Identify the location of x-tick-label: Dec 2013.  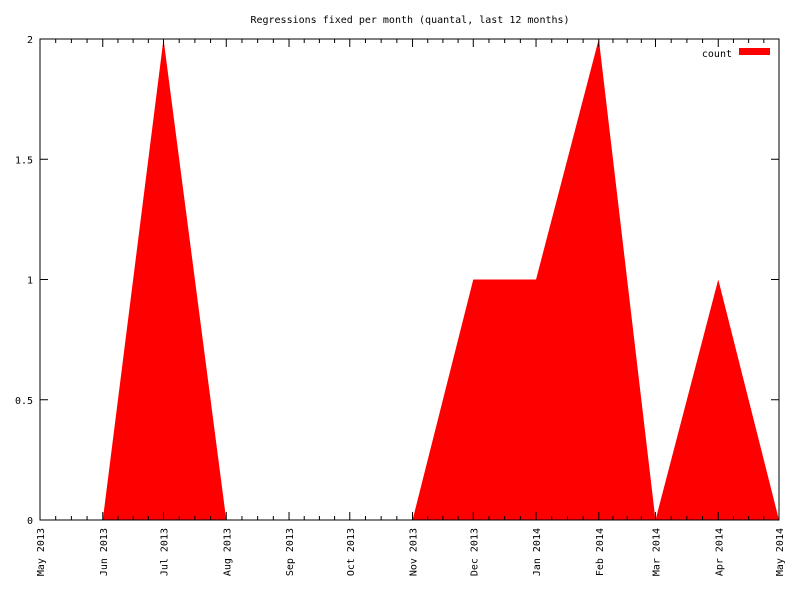
(474, 552).